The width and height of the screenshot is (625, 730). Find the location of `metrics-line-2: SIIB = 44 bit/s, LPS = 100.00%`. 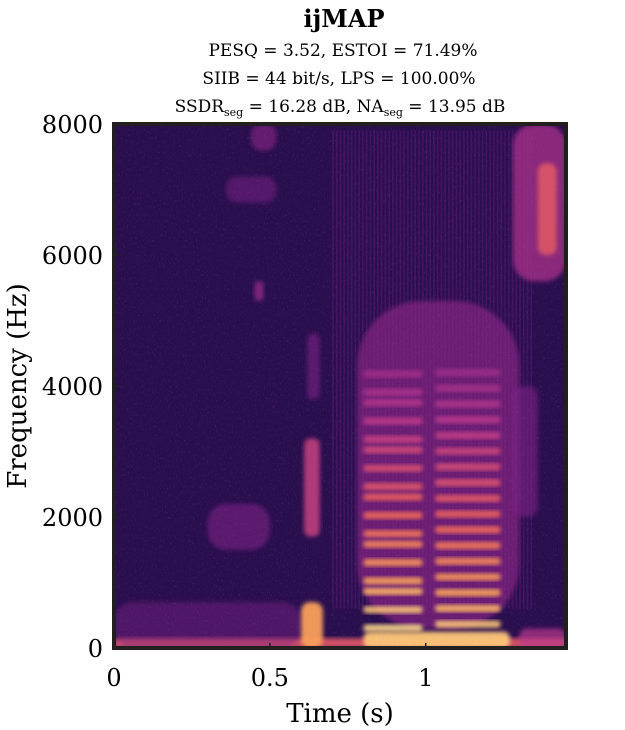

metrics-line-2: SIIB = 44 bit/s, LPS = 100.00% is located at coordinates (338, 79).